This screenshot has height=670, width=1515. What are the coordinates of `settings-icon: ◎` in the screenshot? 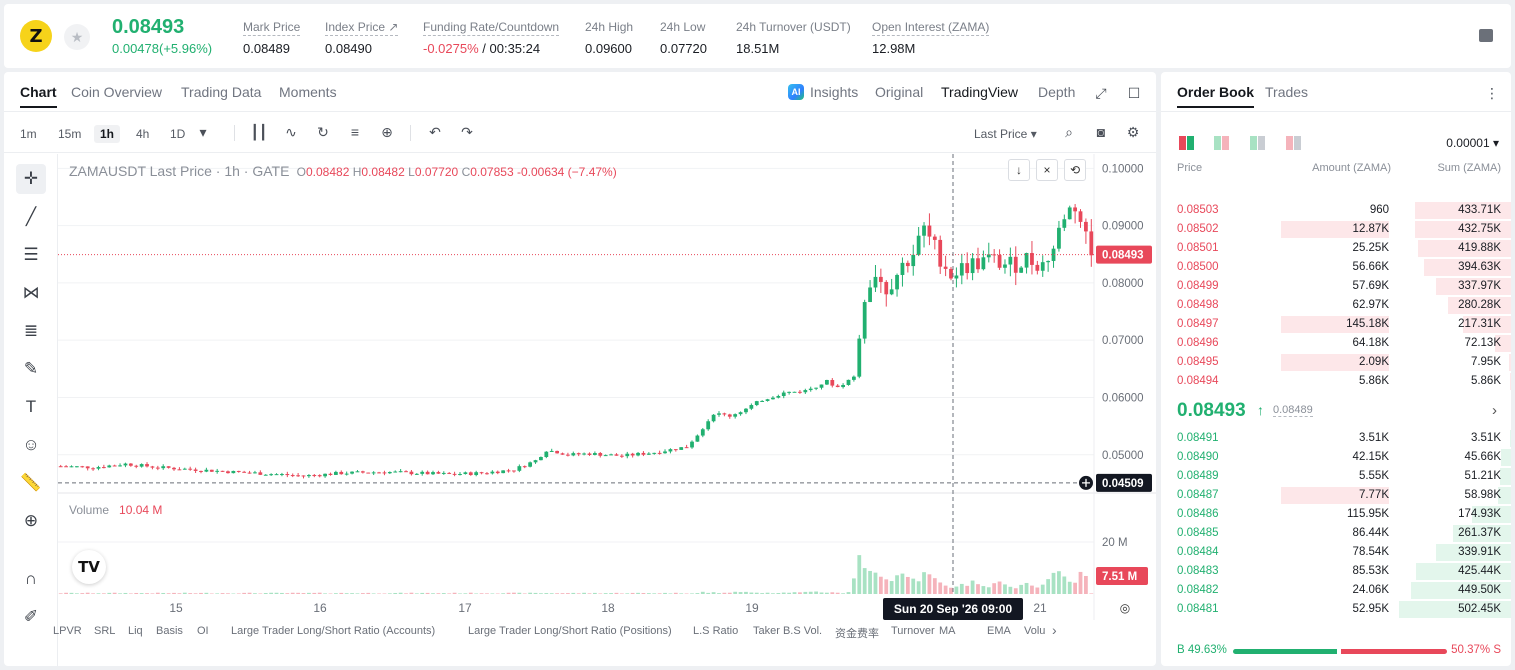 It's located at (1125, 609).